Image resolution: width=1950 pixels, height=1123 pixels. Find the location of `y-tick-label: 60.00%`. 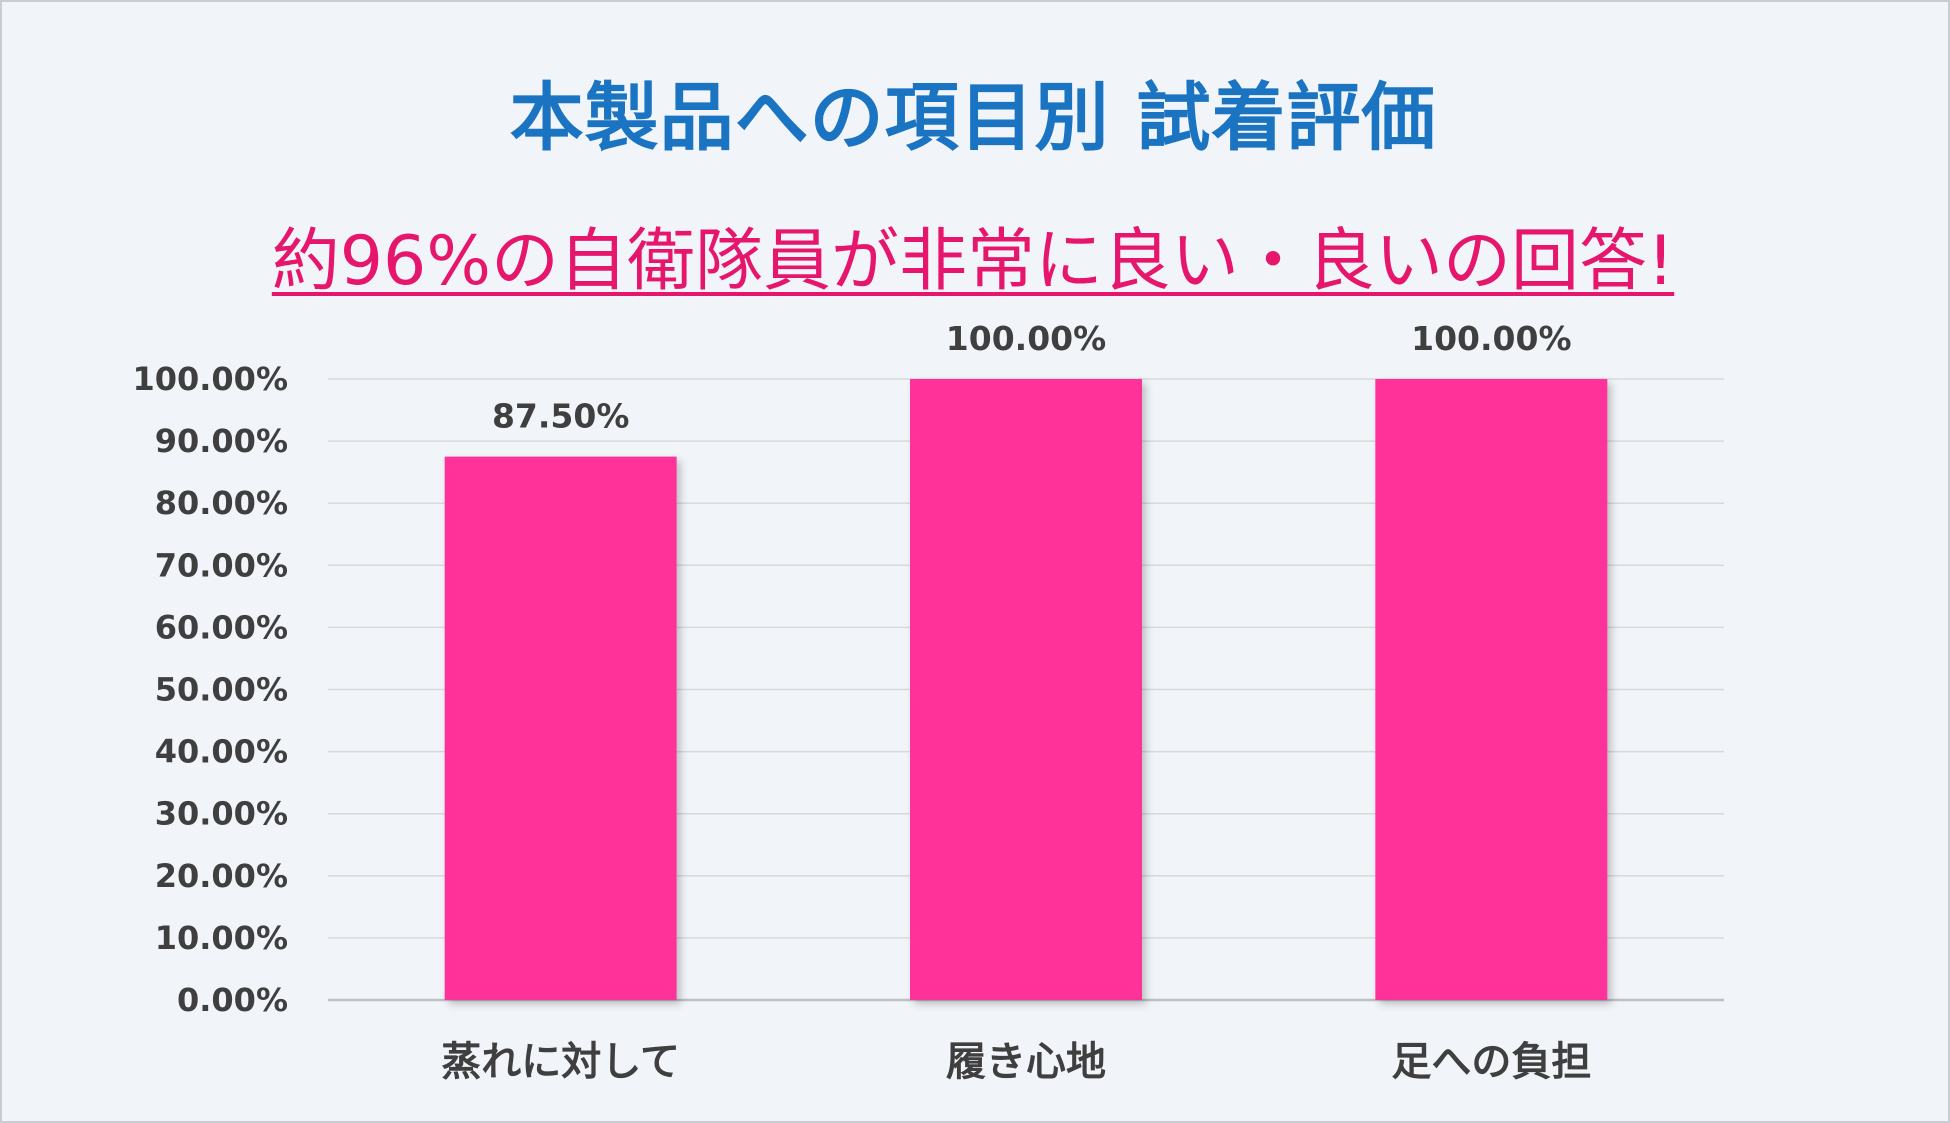

y-tick-label: 60.00% is located at coordinates (221, 627).